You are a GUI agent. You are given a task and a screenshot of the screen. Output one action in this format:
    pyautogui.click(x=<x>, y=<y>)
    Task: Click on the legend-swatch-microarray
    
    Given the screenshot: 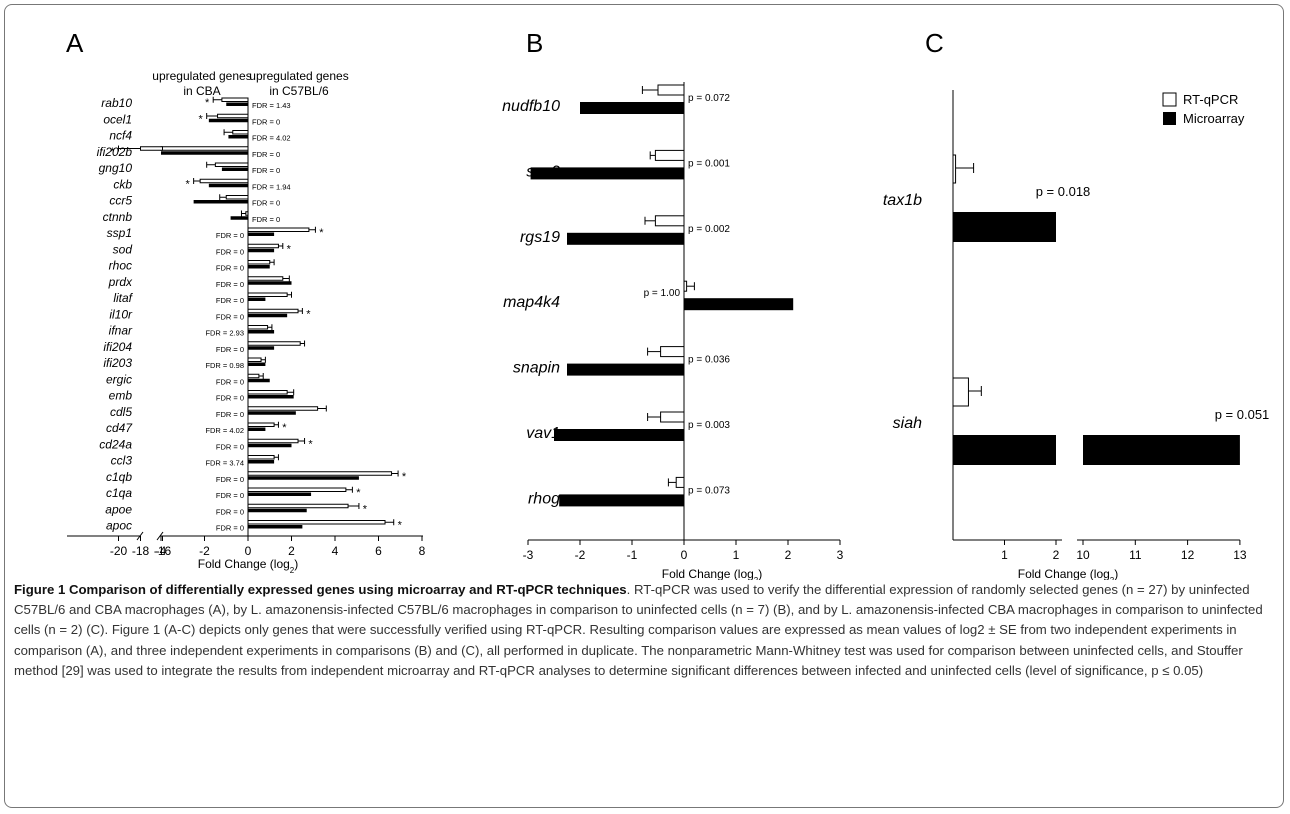 What is the action you would take?
    pyautogui.click(x=1169, y=118)
    